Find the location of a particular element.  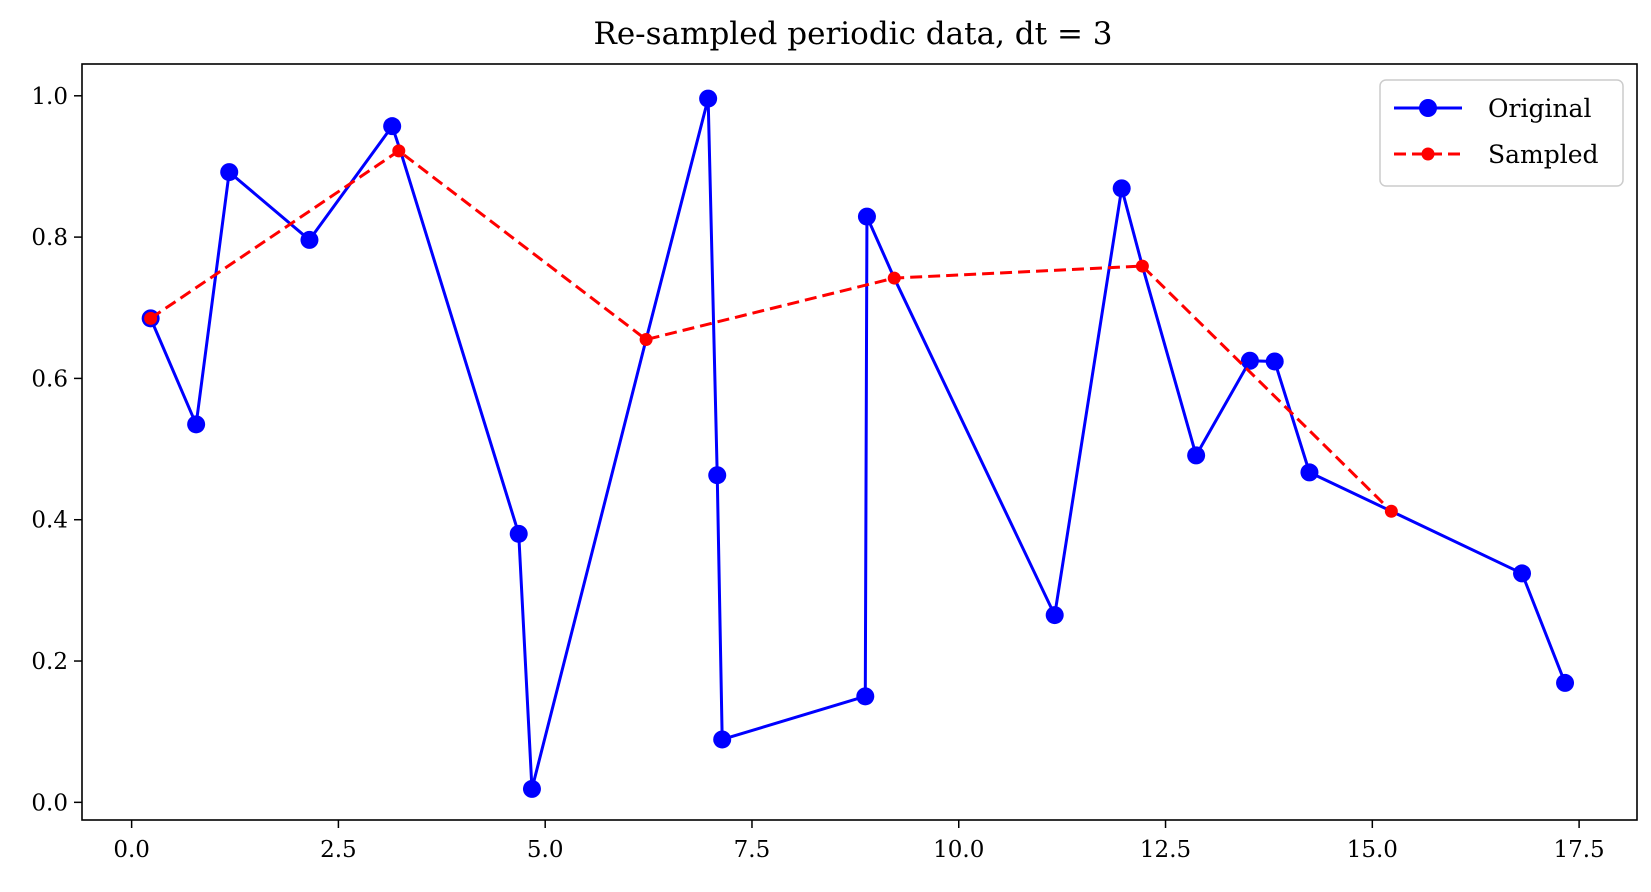

legend-marker-sampled is located at coordinates (1428, 154).